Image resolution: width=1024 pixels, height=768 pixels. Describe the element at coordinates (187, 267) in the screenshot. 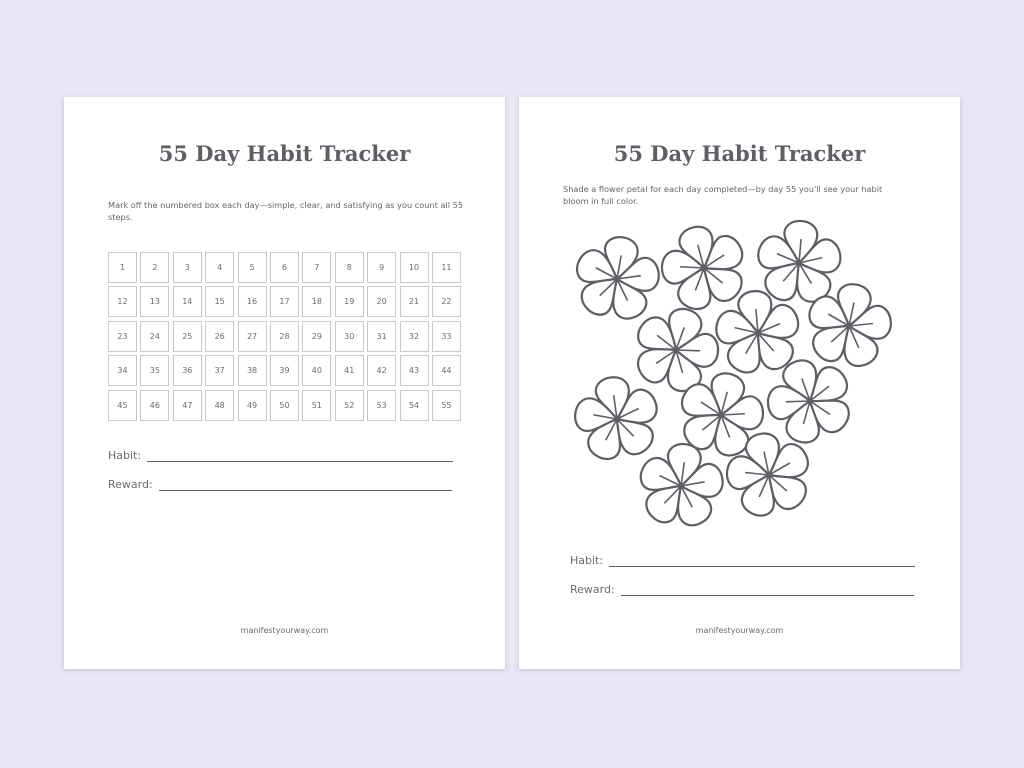

I see `day-box: 3` at that location.